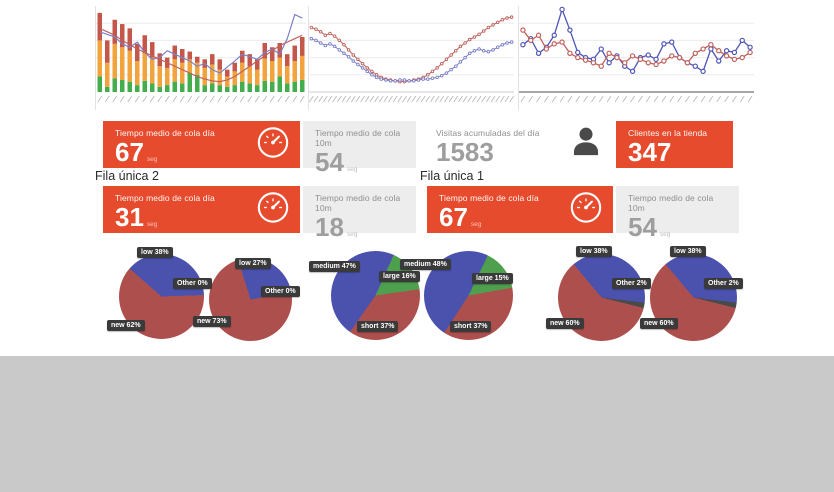 The height and width of the screenshot is (492, 834). Describe the element at coordinates (586, 143) in the screenshot. I see `person-icon` at that location.